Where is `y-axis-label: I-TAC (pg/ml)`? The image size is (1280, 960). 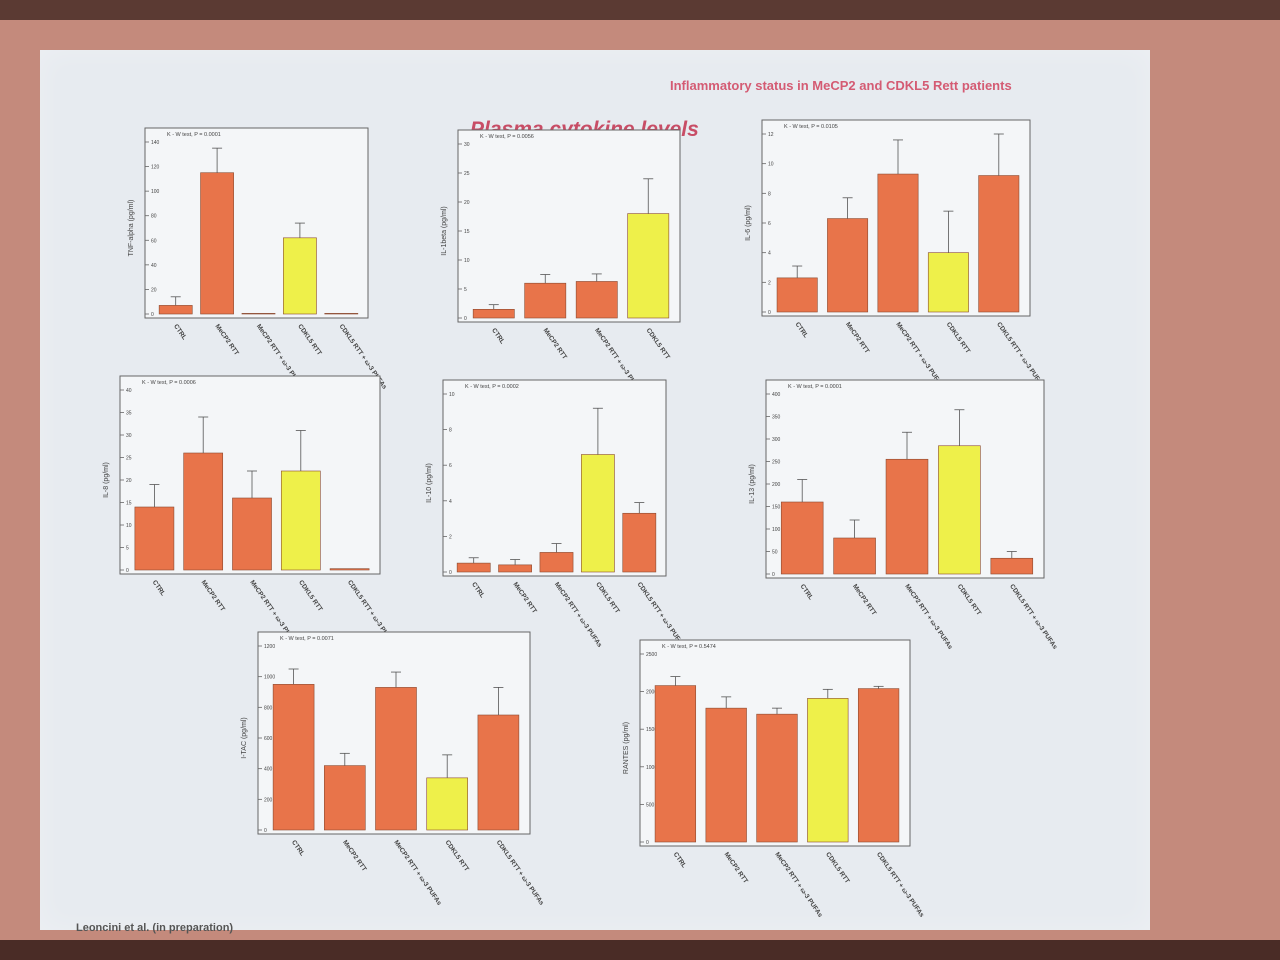
y-axis-label: I-TAC (pg/ml) is located at coordinates (244, 737).